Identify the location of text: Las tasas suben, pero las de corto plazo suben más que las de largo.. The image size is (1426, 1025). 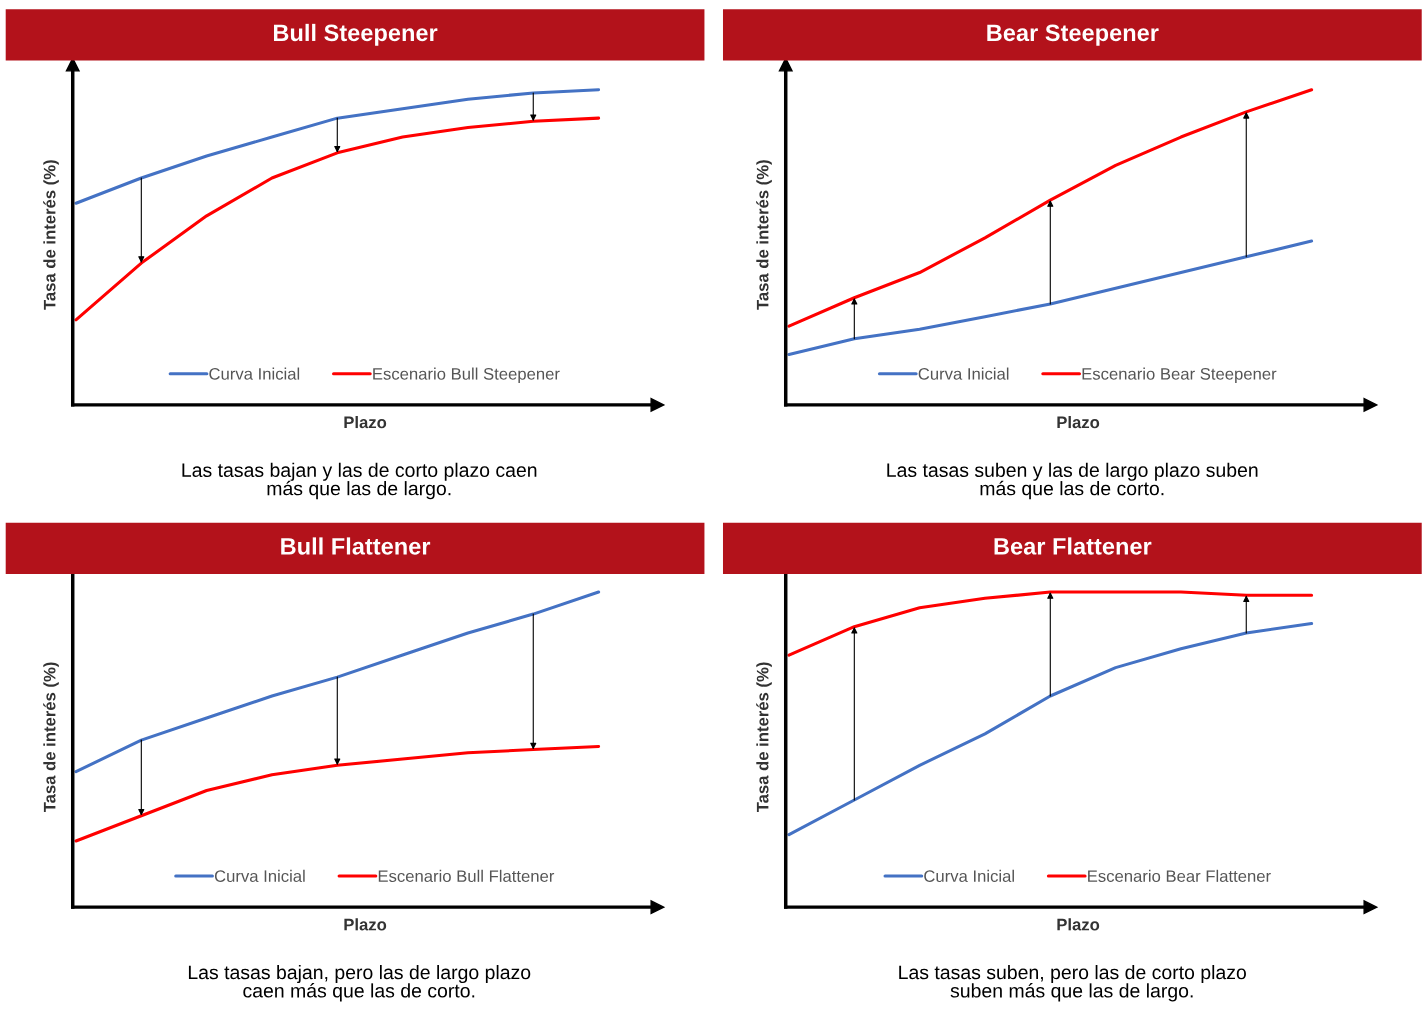
(1072, 983).